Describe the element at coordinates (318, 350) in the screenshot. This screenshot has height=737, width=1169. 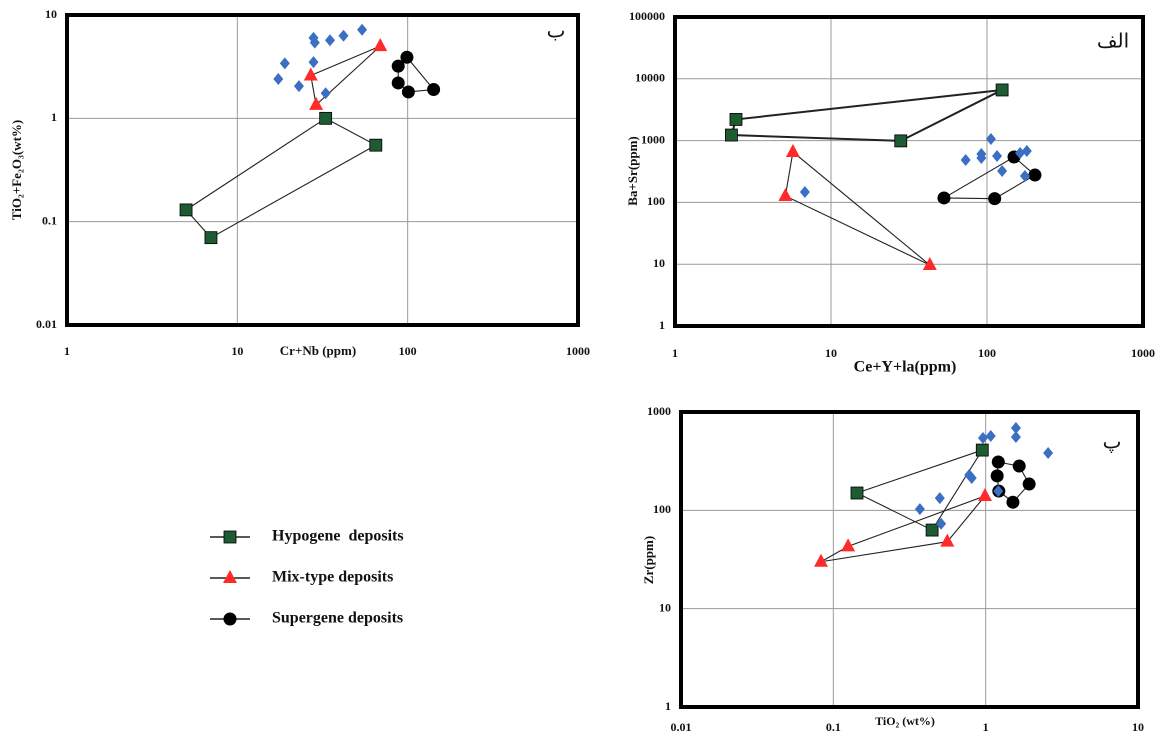
I see `x-axis-label: Cr+Nb (ppm)` at that location.